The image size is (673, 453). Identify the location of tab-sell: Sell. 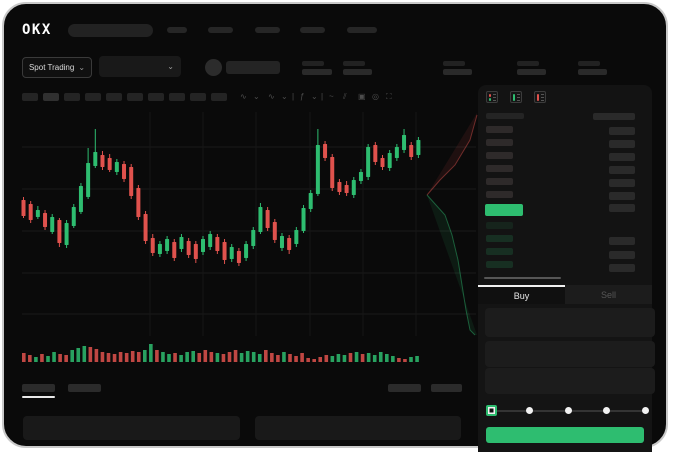
(608, 294).